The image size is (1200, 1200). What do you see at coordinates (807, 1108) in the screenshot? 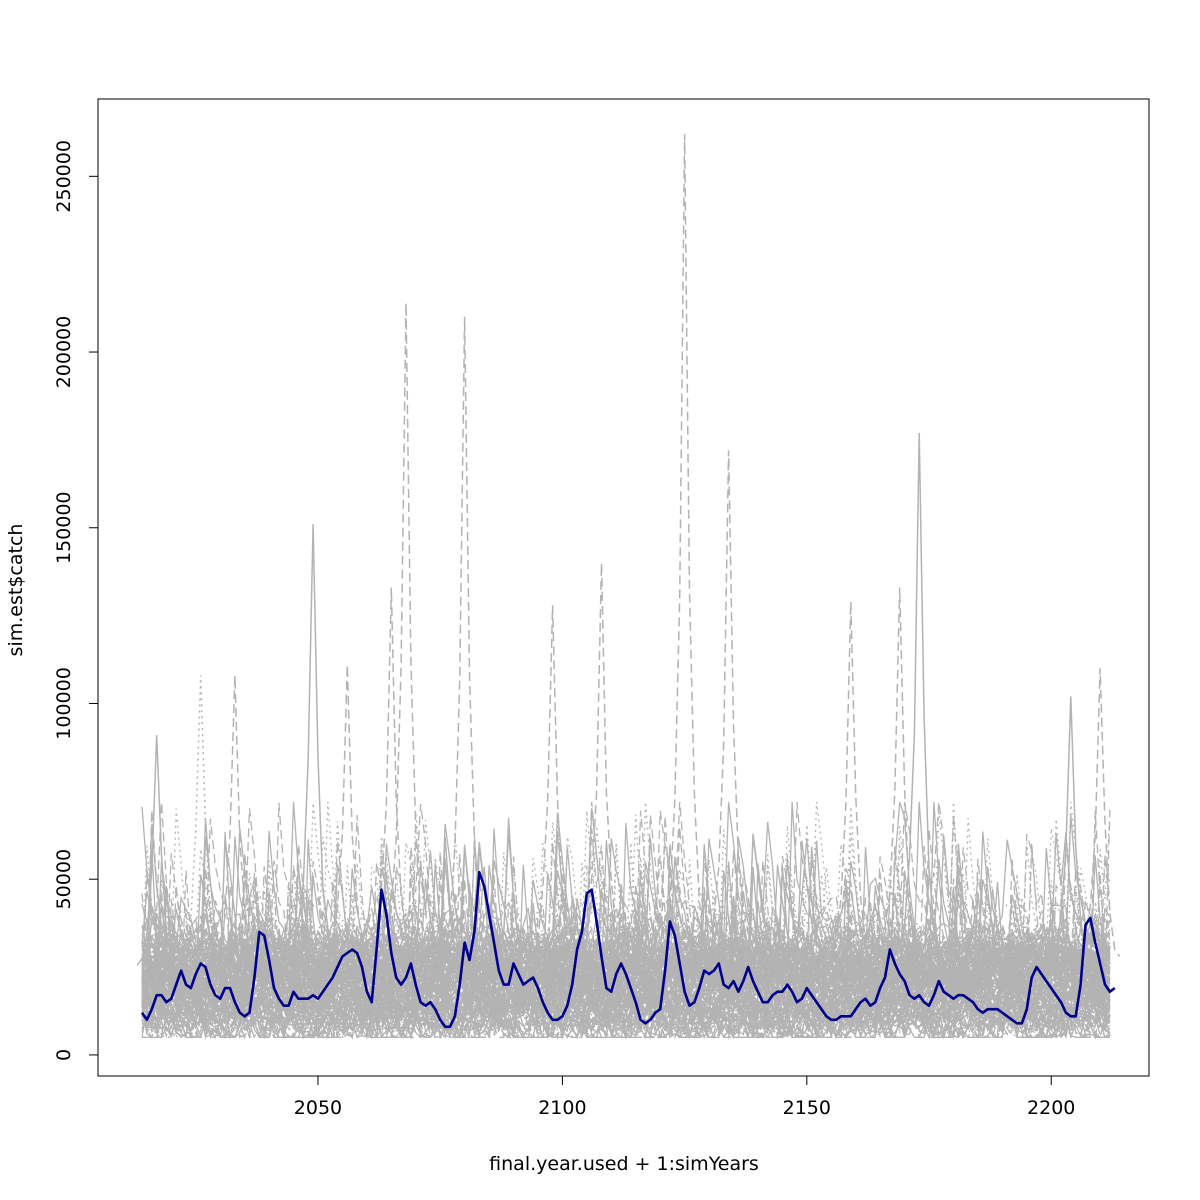
I see `x-tick-label: 2150` at bounding box center [807, 1108].